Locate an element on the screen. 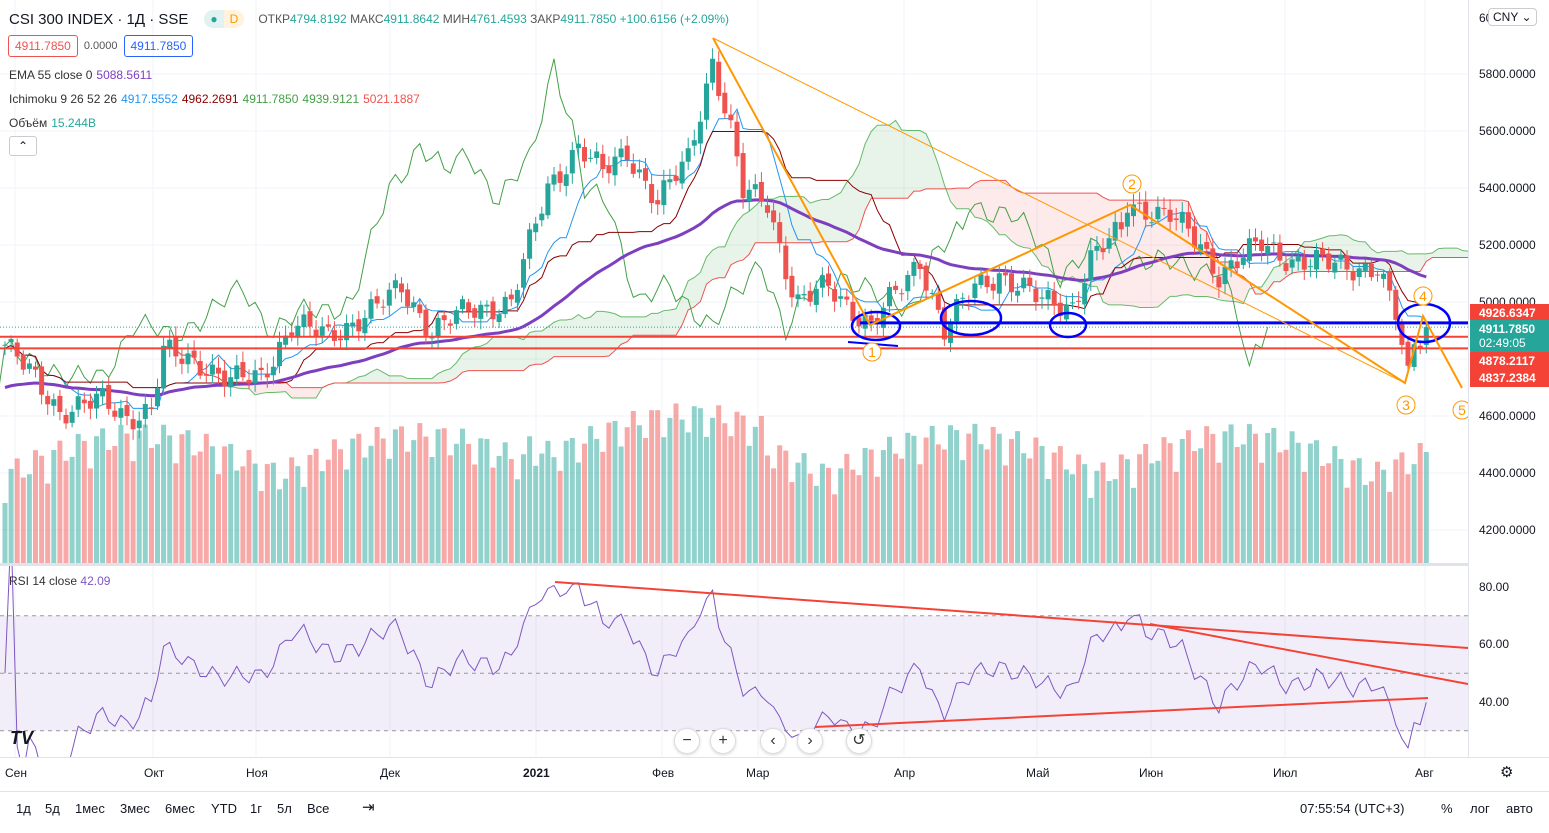  buy-button: 4911.7850 is located at coordinates (158, 46).